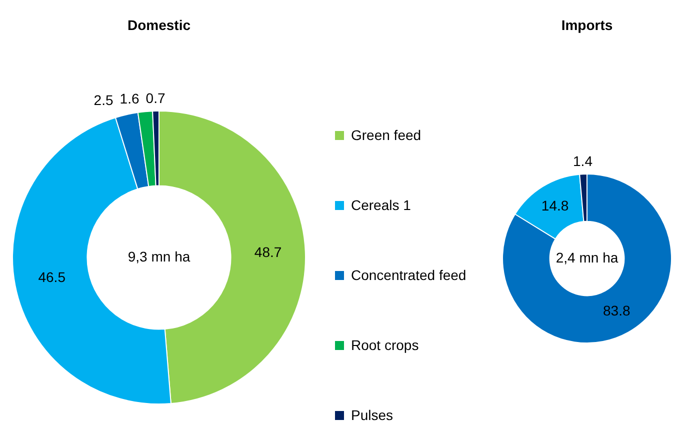  What do you see at coordinates (52, 277) in the screenshot?
I see `data-label: 46.5` at bounding box center [52, 277].